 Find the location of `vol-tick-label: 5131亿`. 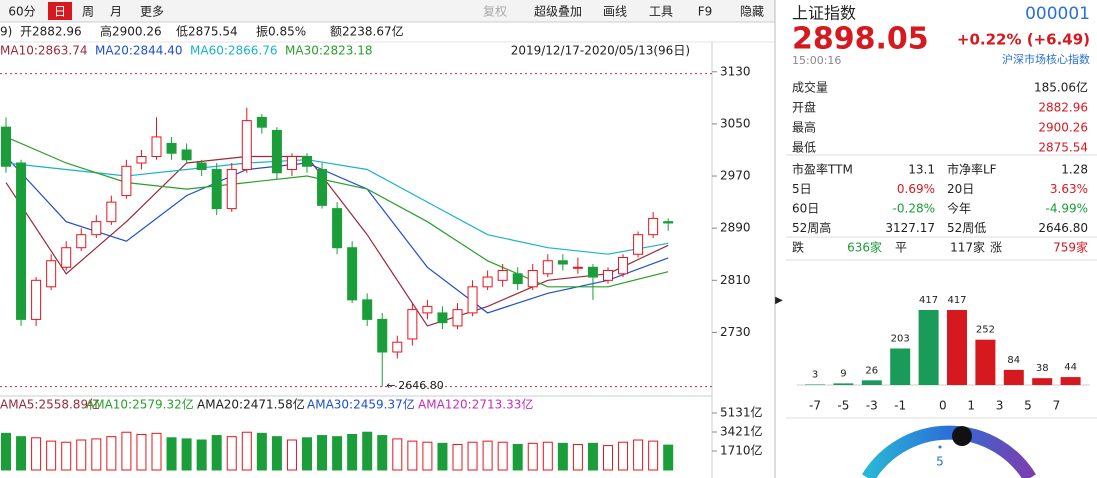

vol-tick-label: 5131亿 is located at coordinates (741, 412).